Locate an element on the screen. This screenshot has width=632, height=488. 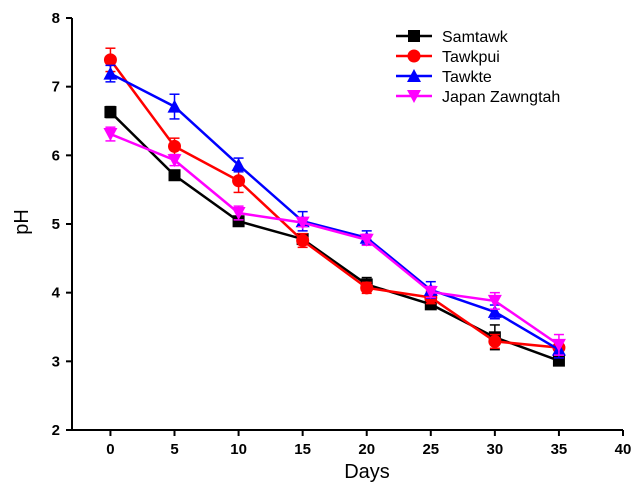
x-axis-title: Days is located at coordinates (367, 472).